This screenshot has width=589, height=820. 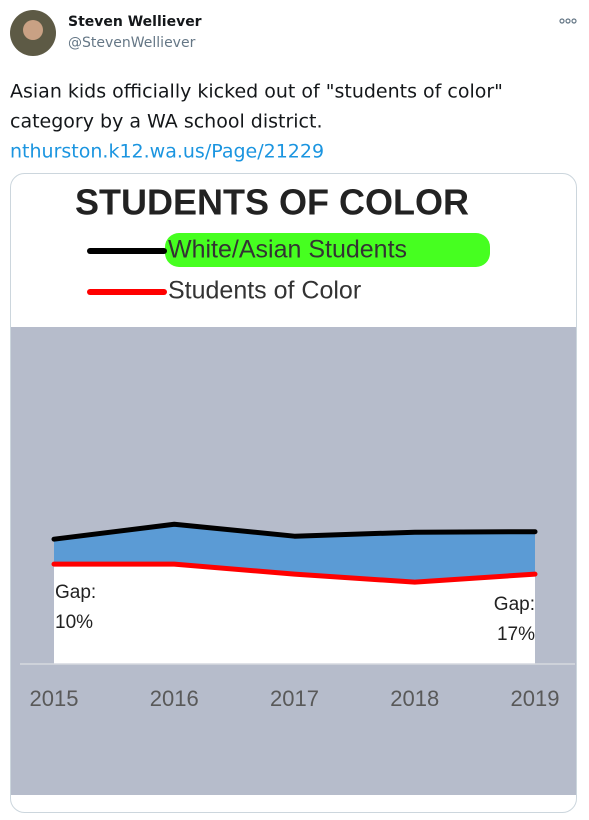 I want to click on chart-title: STUDENTS OF COLOR, so click(x=272, y=202).